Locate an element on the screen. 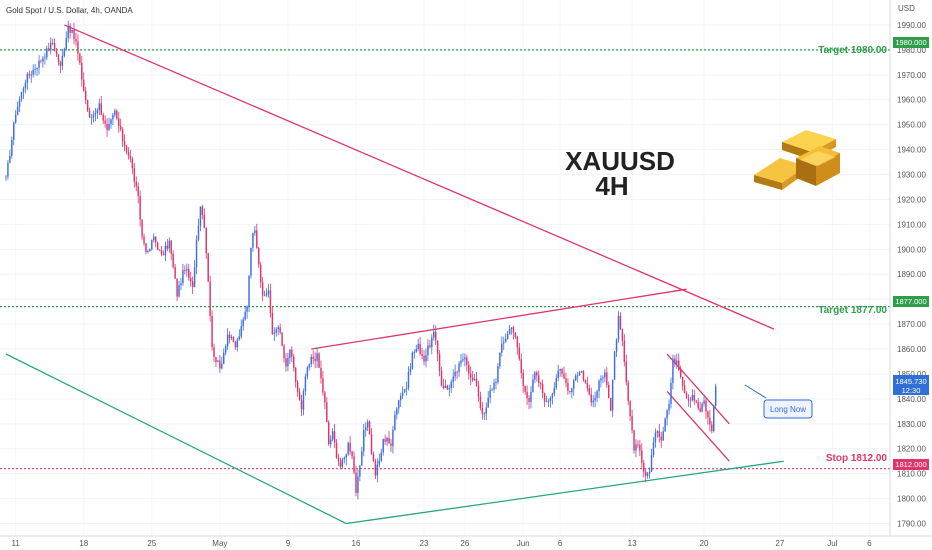 This screenshot has width=932, height=550. price-tick-label: 1950.00 is located at coordinates (911, 125).